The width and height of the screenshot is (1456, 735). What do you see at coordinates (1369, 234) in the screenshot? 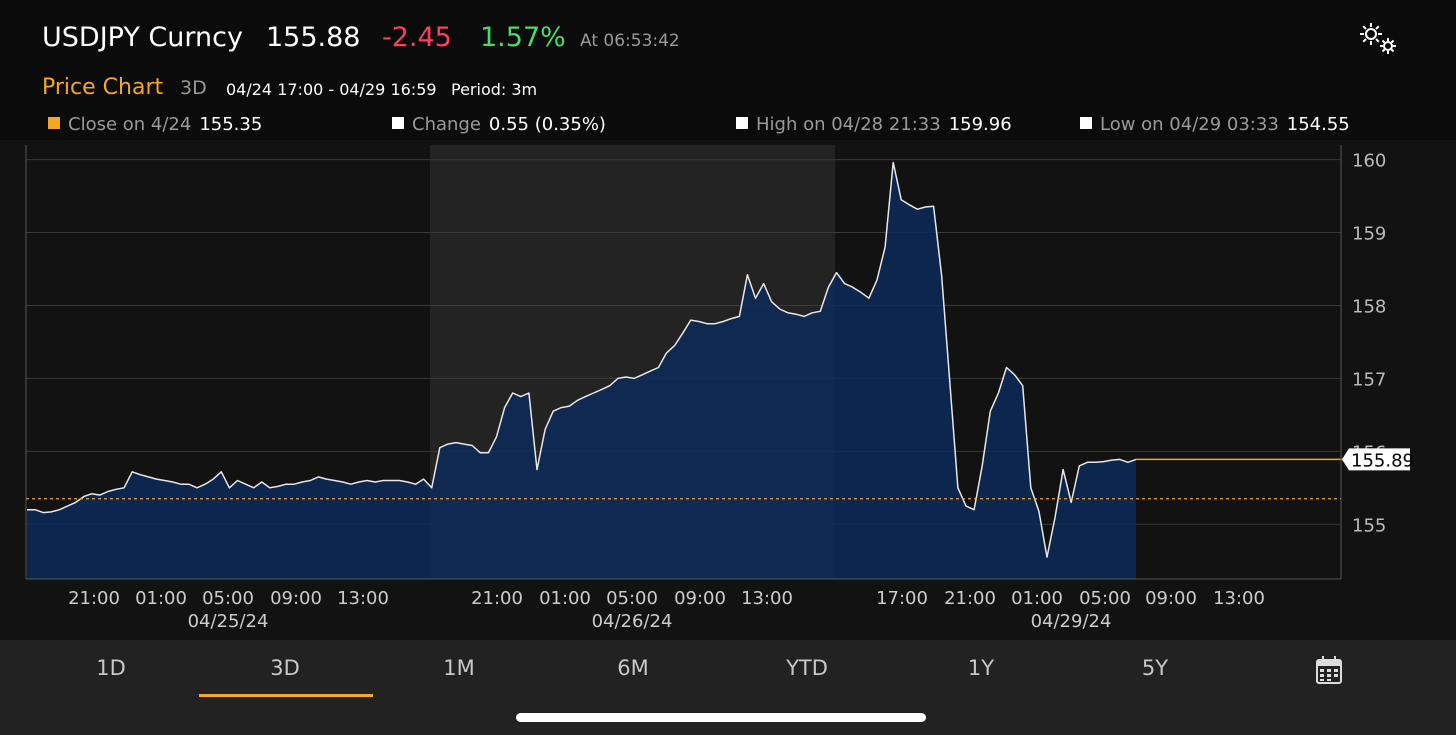
I see `y-tick-label: 159` at bounding box center [1369, 234].